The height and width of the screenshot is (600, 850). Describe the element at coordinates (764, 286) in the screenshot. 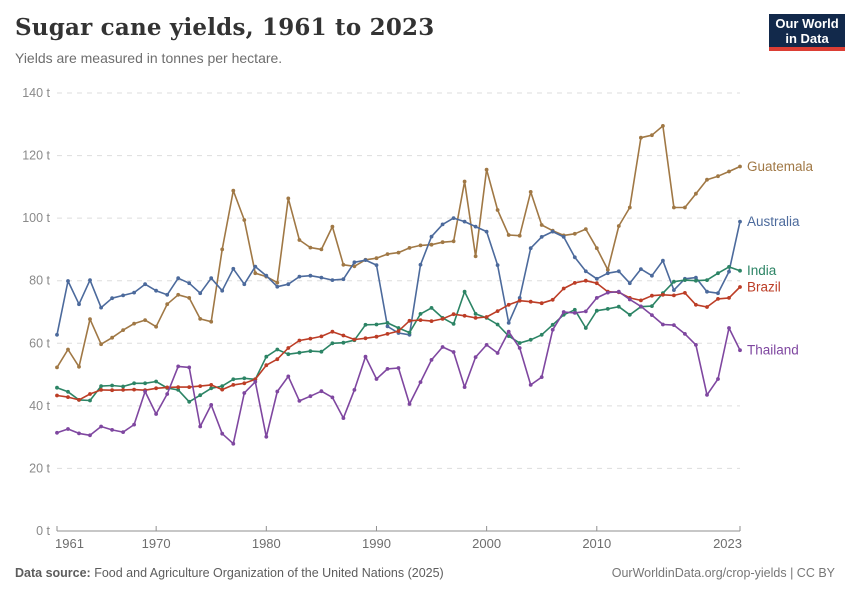

I see `series-label-brazil: Brazil` at that location.